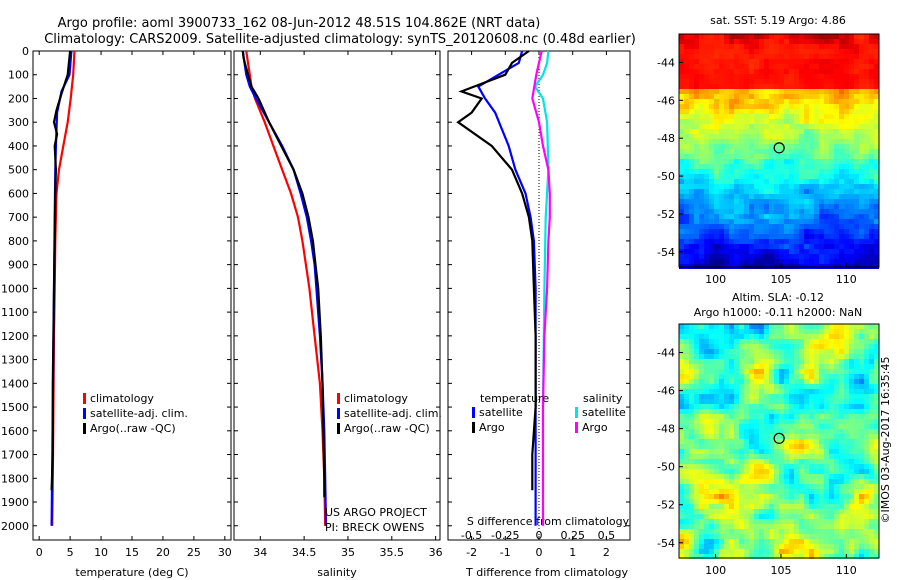 Image resolution: width=900 pixels, height=580 pixels. I want to click on sst-ytick-label: -54, so click(666, 252).